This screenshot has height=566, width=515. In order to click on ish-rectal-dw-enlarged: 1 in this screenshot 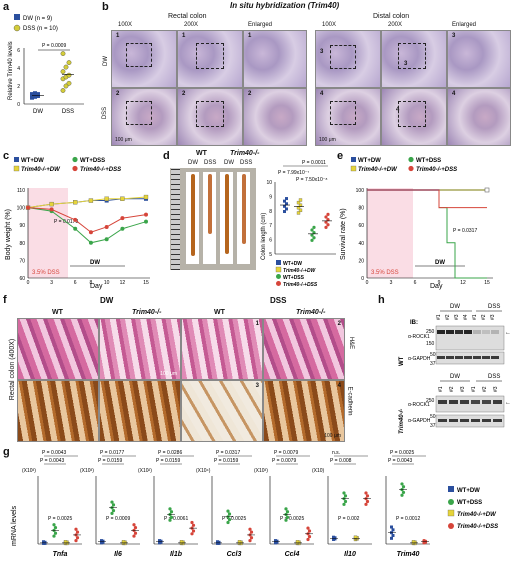, I will do `click(275, 59)`.